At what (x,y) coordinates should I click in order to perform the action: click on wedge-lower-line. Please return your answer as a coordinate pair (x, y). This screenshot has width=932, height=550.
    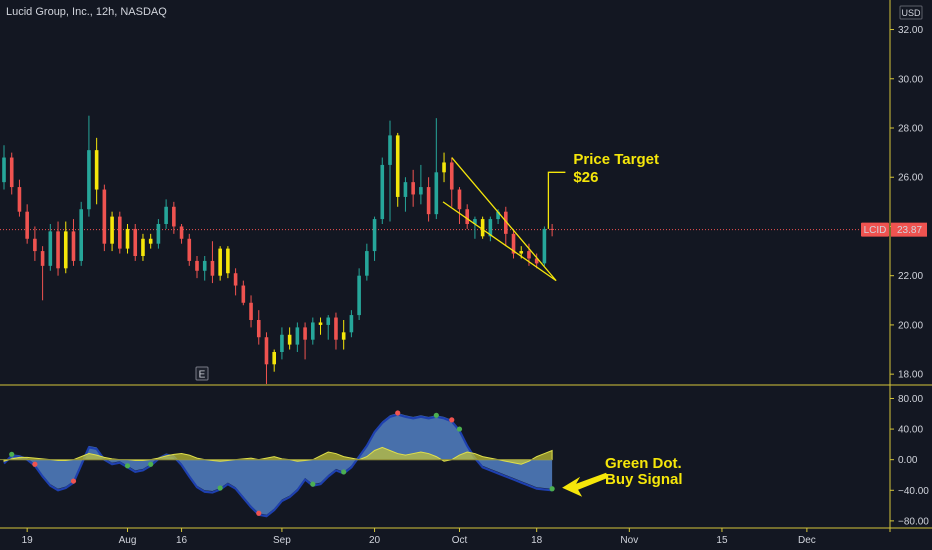
    Looking at the image, I should click on (499, 241).